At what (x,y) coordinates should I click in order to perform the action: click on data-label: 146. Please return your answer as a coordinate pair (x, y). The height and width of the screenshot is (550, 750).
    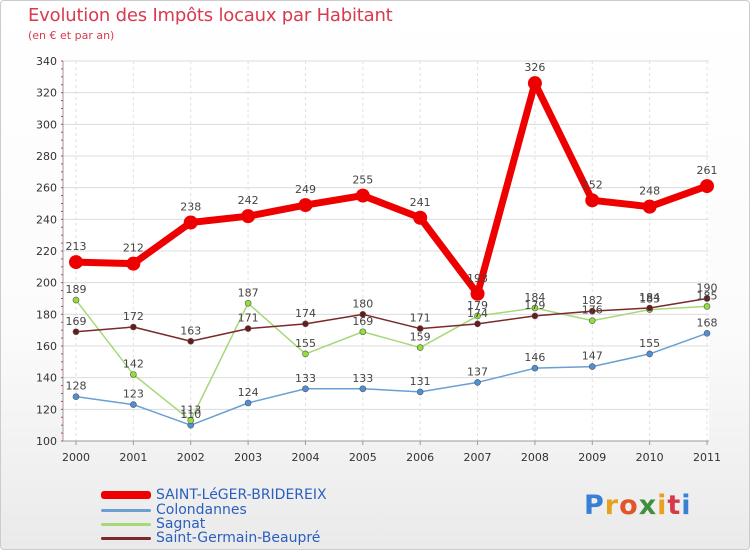
    Looking at the image, I should click on (534, 357).